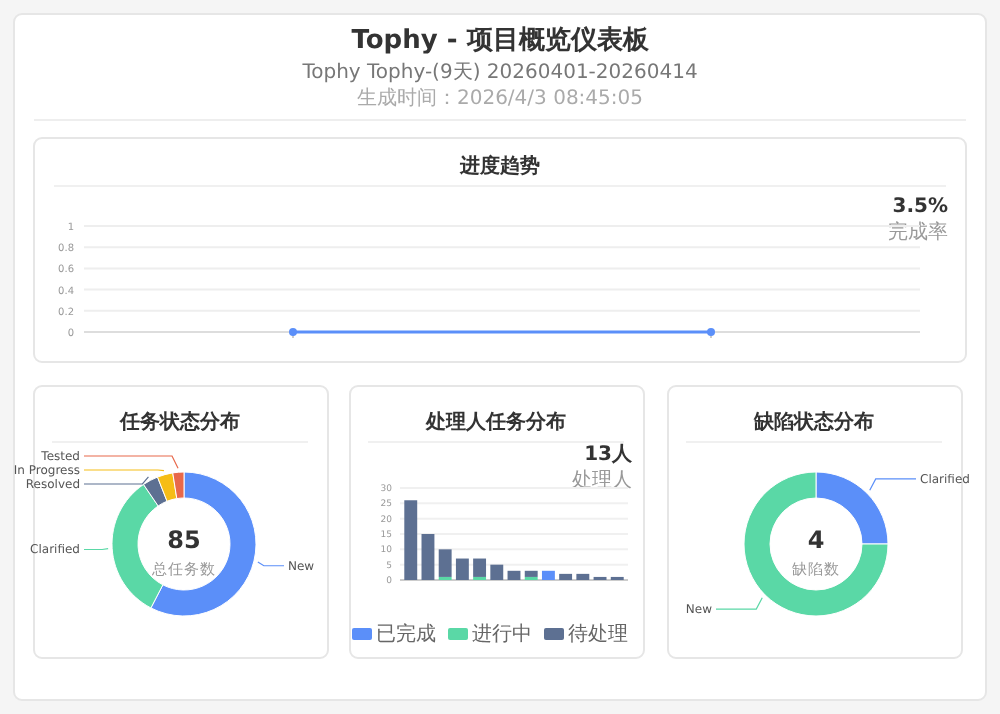 The image size is (1000, 714). I want to click on text: 13人, so click(609, 454).